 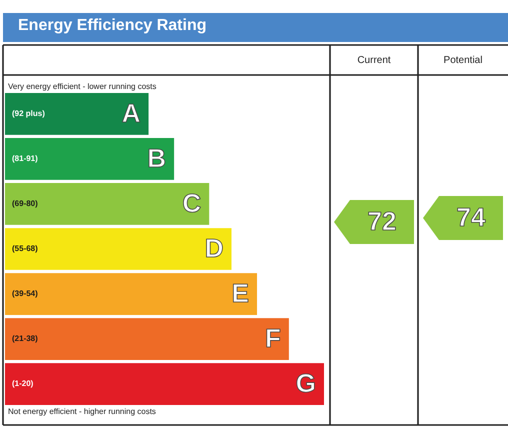 What do you see at coordinates (29, 113) in the screenshot?
I see `annotation: (92 plus)` at bounding box center [29, 113].